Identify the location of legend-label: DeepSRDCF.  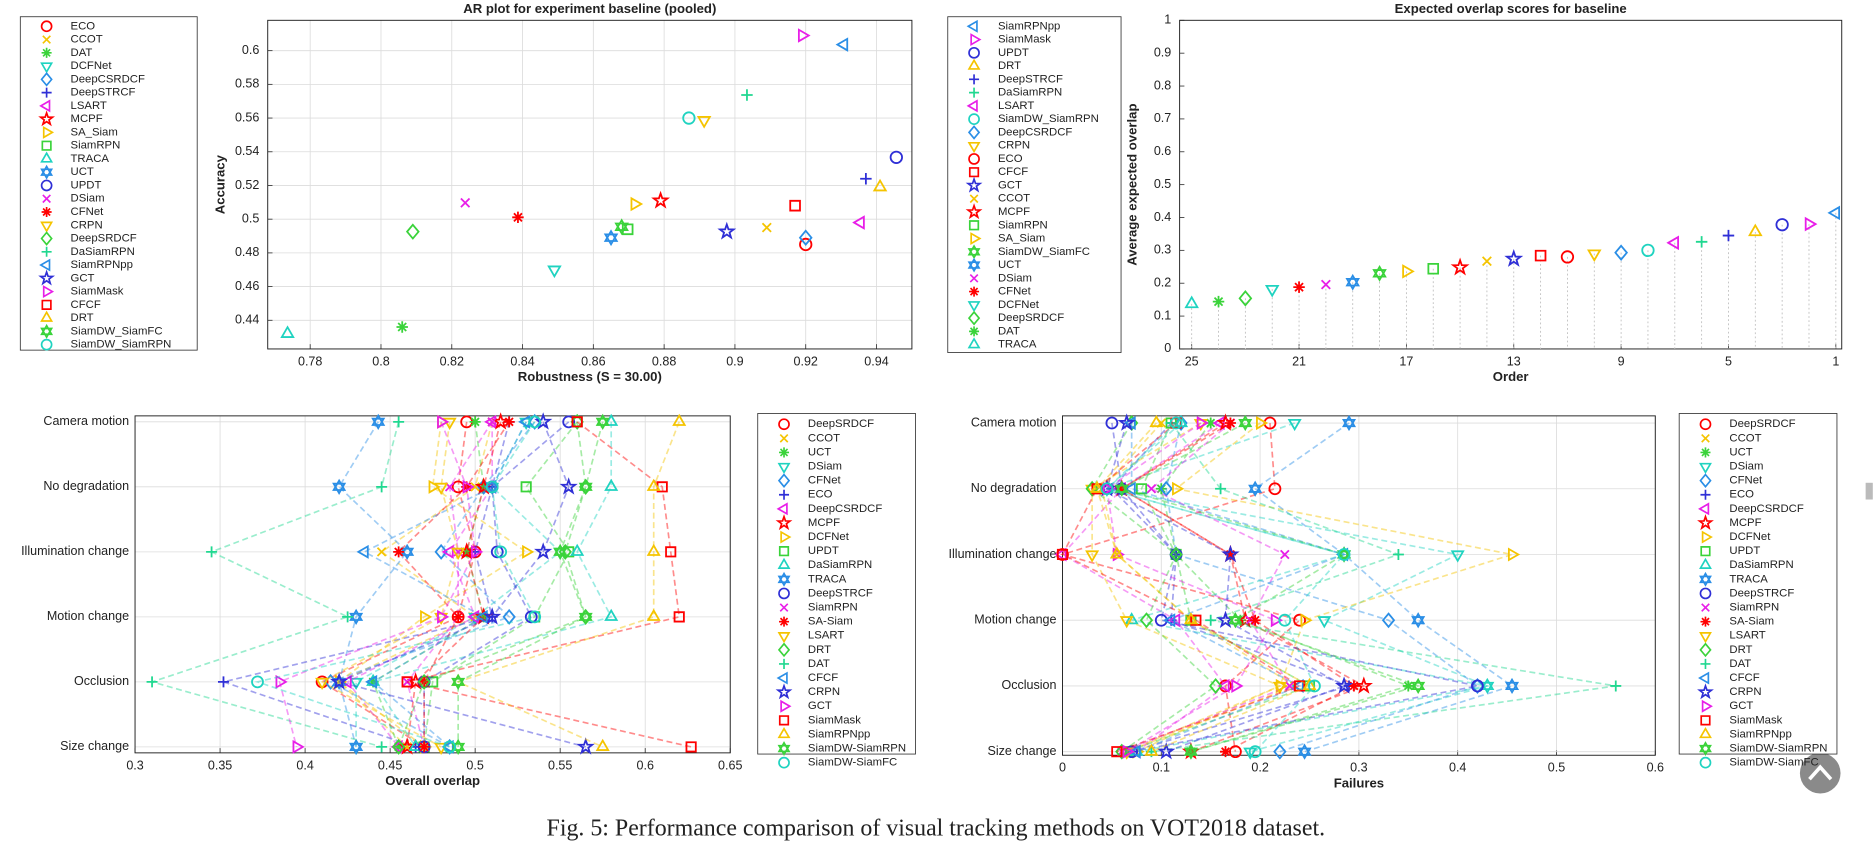
(104, 239).